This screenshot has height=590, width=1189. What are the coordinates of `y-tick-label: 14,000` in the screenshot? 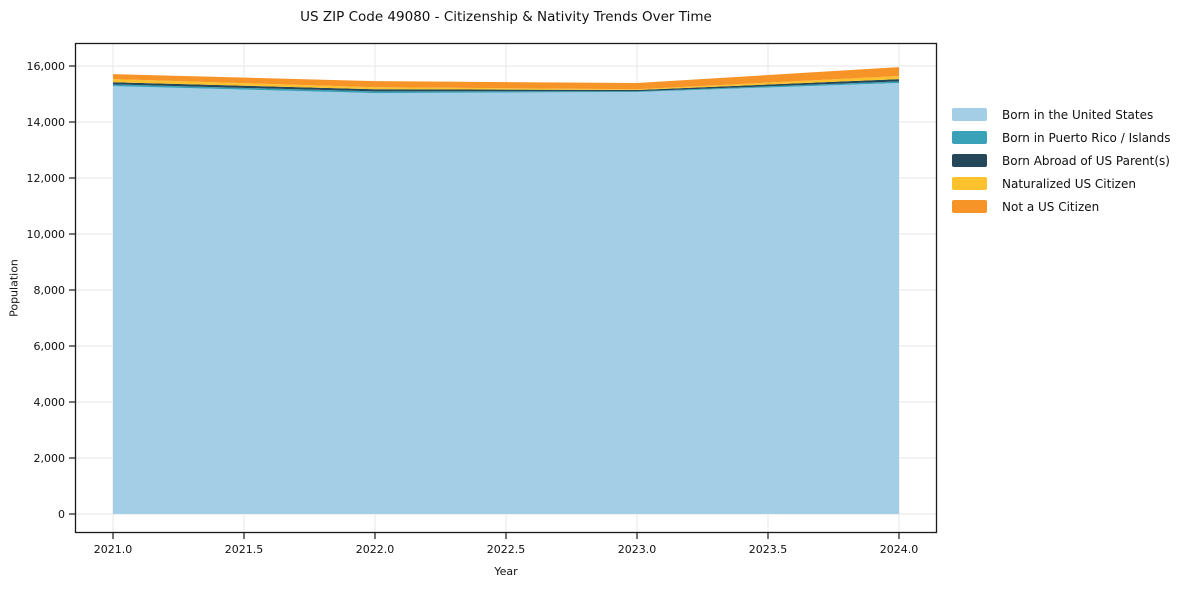 It's located at (46, 122).